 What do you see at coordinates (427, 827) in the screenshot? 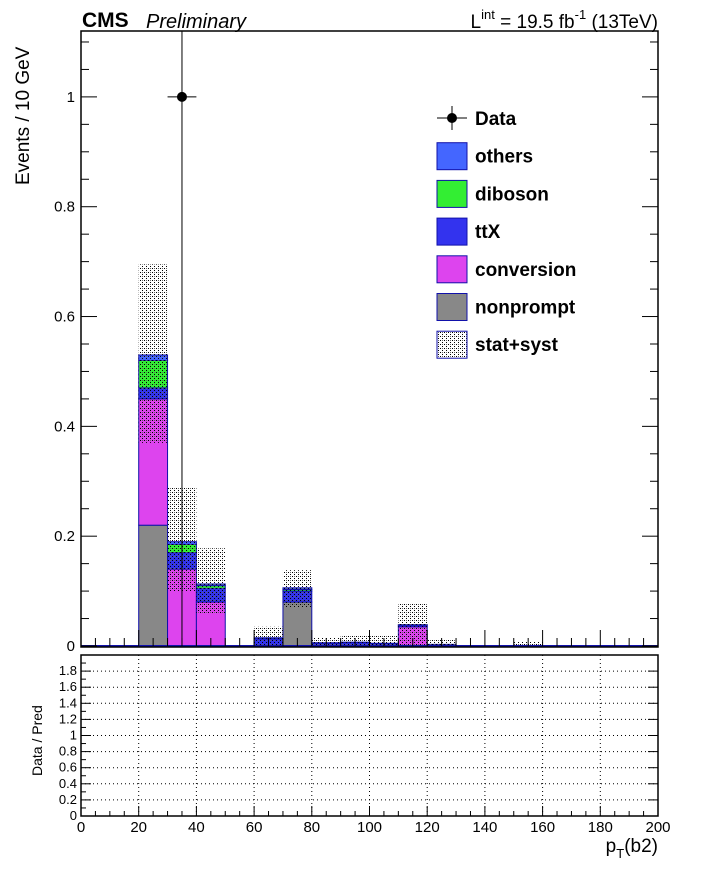
I see `x-tick-label: 120` at bounding box center [427, 827].